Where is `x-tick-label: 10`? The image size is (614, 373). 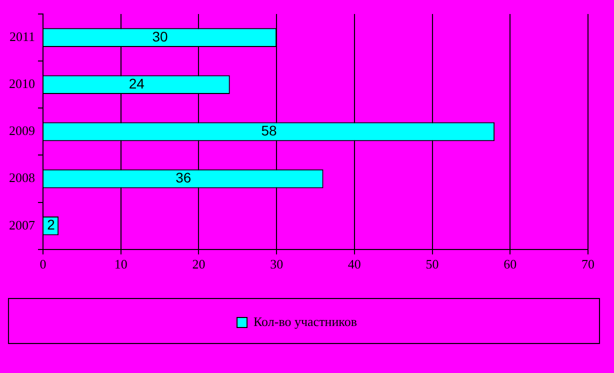 x-tick-label: 10 is located at coordinates (121, 264).